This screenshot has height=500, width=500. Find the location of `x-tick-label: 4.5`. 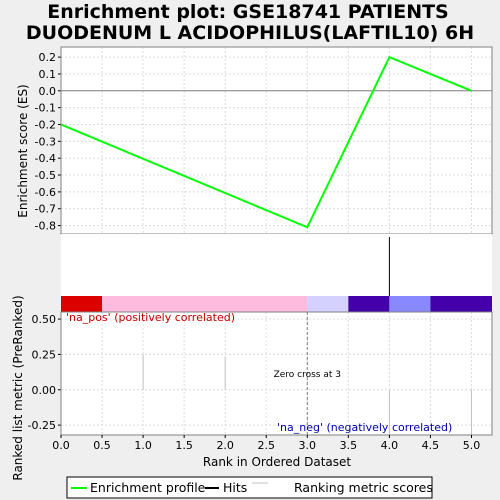

x-tick-label: 4.5 is located at coordinates (431, 445).